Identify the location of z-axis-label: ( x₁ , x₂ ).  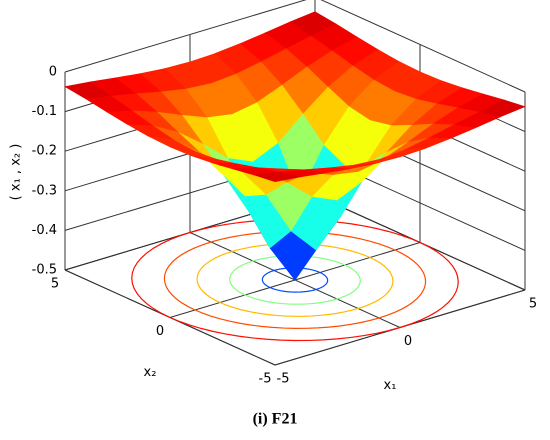
(16, 172).